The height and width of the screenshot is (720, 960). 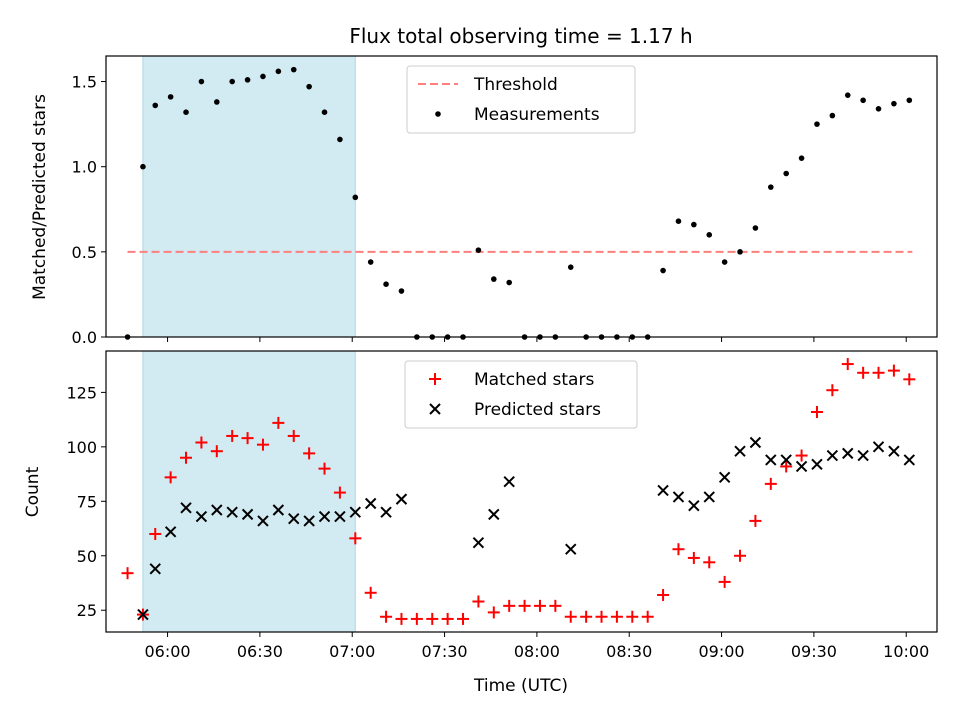 I want to click on x-tick-label: 07:30, so click(x=445, y=651).